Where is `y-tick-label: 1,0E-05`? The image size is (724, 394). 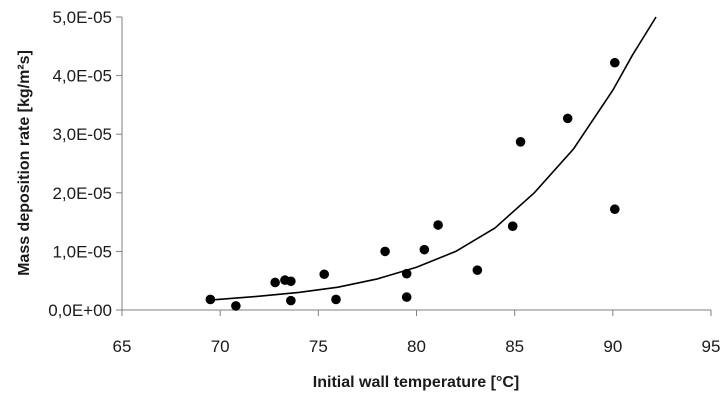 y-tick-label: 1,0E-05 is located at coordinates (82, 251).